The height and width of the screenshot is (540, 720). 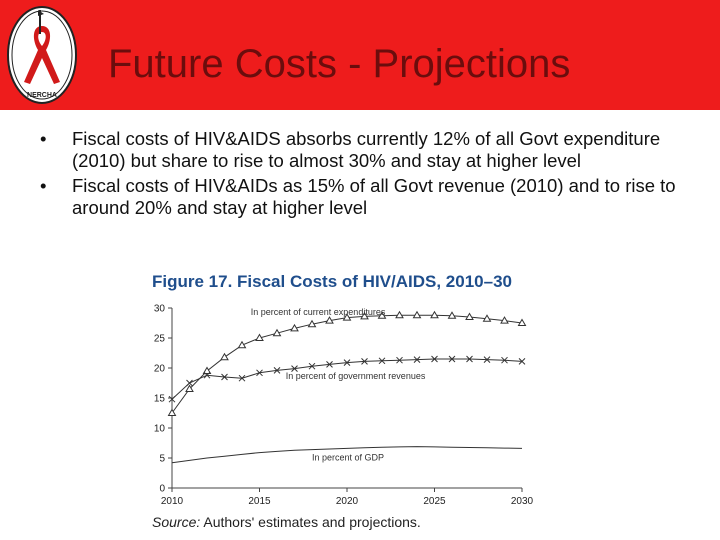 What do you see at coordinates (318, 312) in the screenshot?
I see `series-label: In percent of current expenditures` at bounding box center [318, 312].